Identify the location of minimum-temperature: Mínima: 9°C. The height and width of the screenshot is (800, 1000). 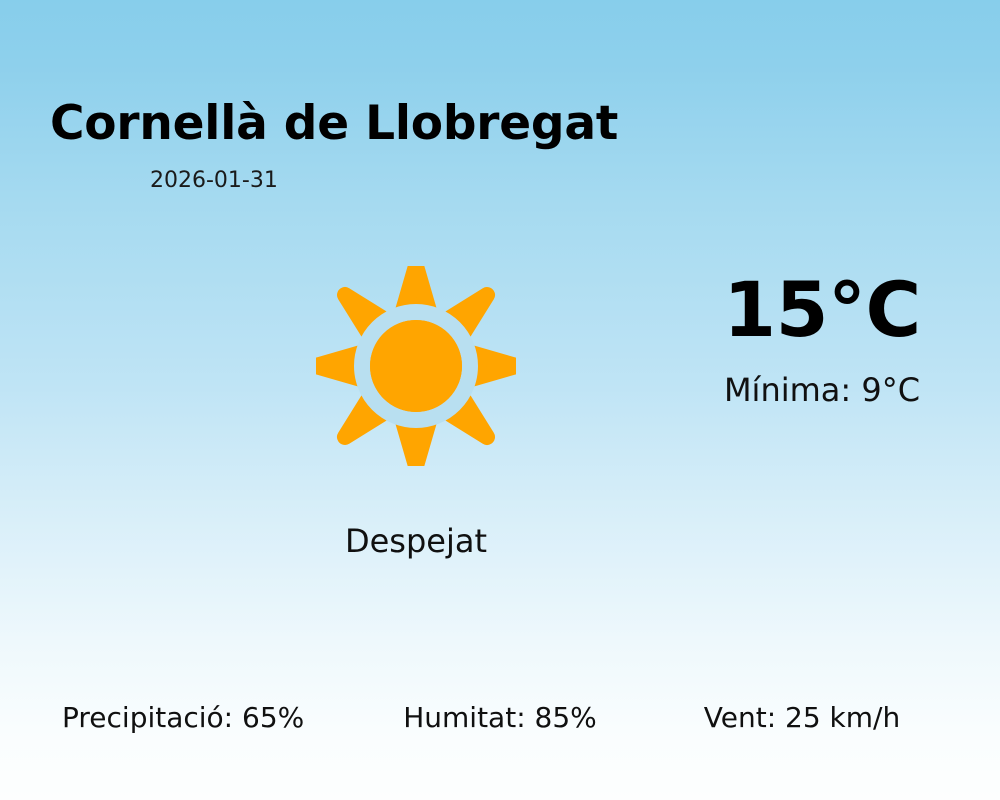
(822, 390).